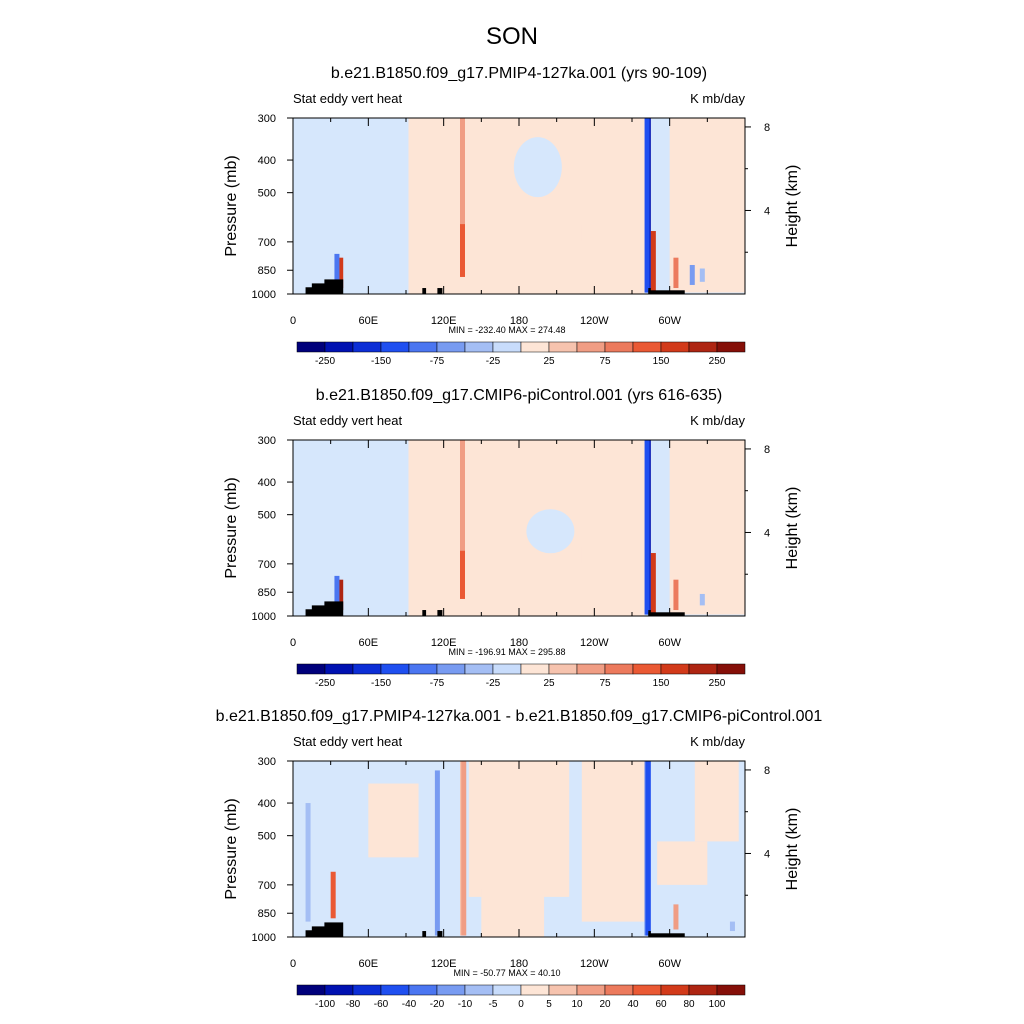 This screenshot has width=1024, height=1024. I want to click on colorbar-label: -20, so click(437, 1004).